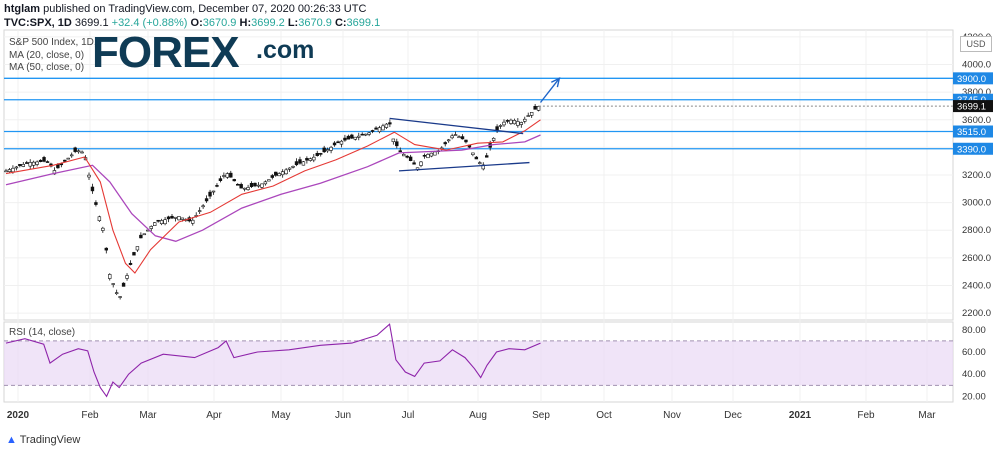 This screenshot has height=453, width=1000. Describe the element at coordinates (408, 415) in the screenshot. I see `x-tick-label: Jul` at that location.